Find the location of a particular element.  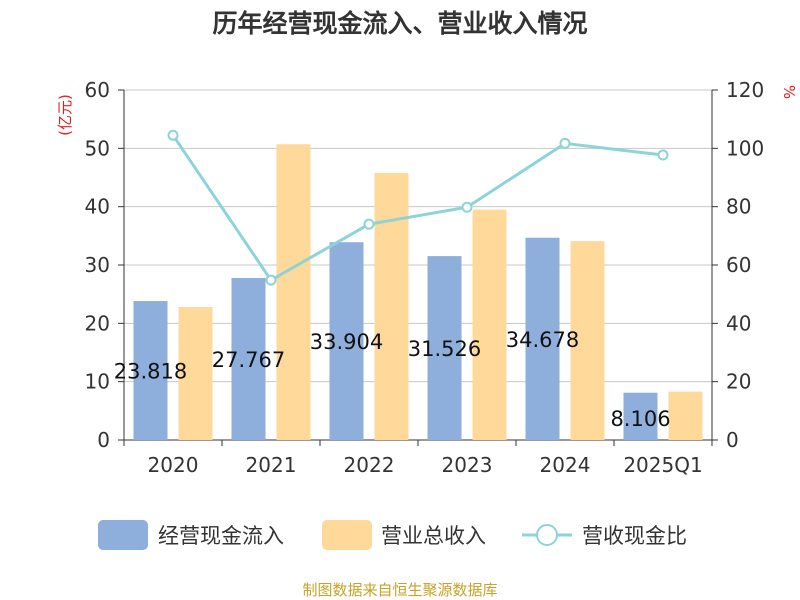

data-label: 23.818 is located at coordinates (150, 372).